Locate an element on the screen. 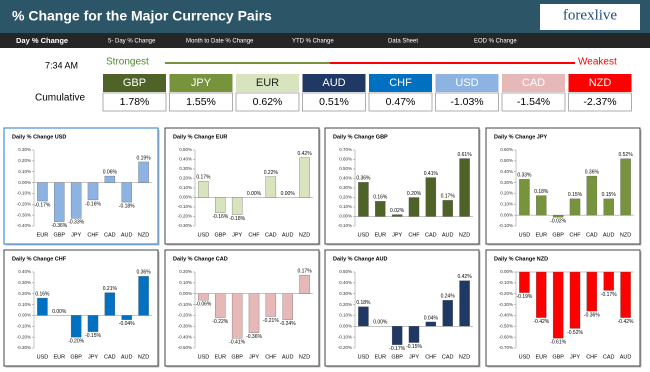 The image size is (650, 372). value-label: -0.19% is located at coordinates (525, 297).